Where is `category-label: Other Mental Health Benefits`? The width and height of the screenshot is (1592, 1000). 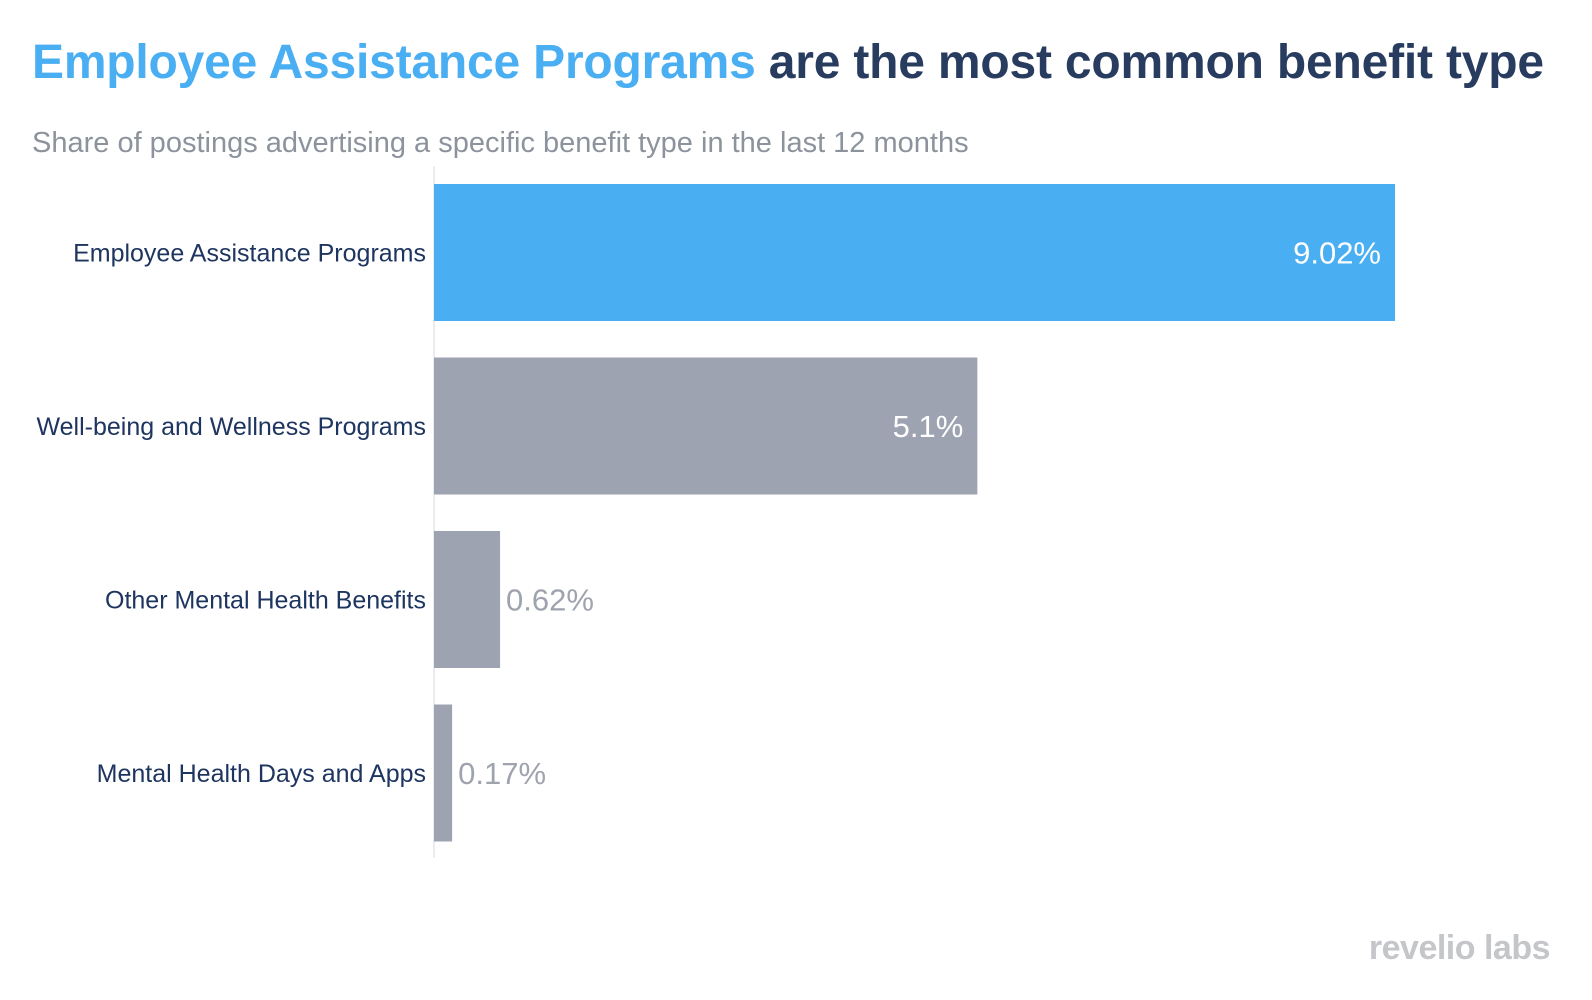 category-label: Other Mental Health Benefits is located at coordinates (265, 601).